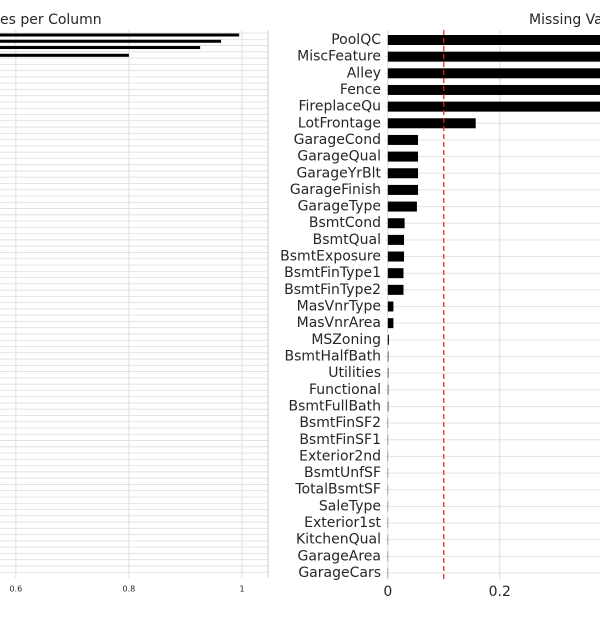  Describe the element at coordinates (347, 240) in the screenshot. I see `y-tick-label: BsmtQual` at that location.